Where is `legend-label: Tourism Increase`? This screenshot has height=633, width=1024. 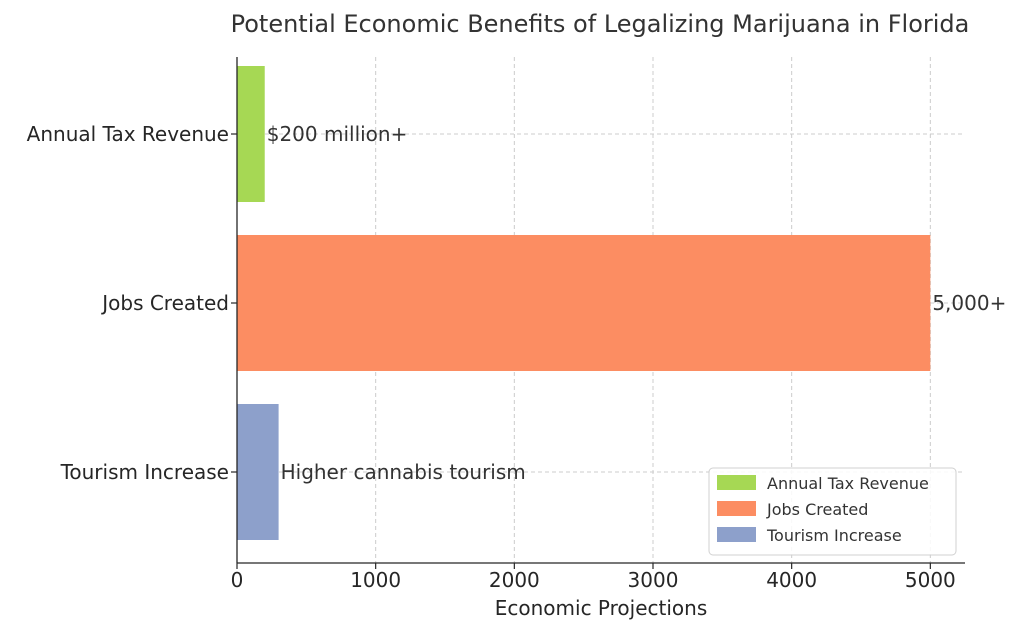
legend-label: Tourism Increase is located at coordinates (834, 535).